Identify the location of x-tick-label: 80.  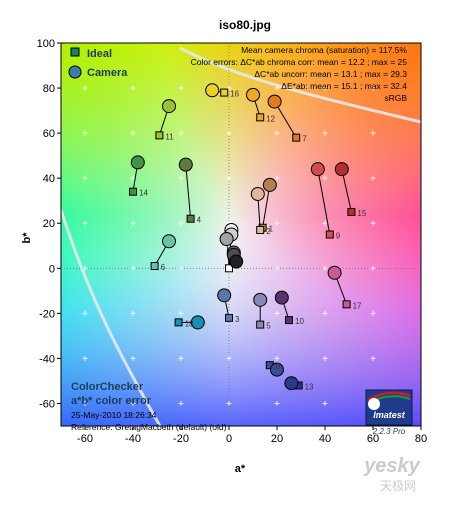
(421, 439).